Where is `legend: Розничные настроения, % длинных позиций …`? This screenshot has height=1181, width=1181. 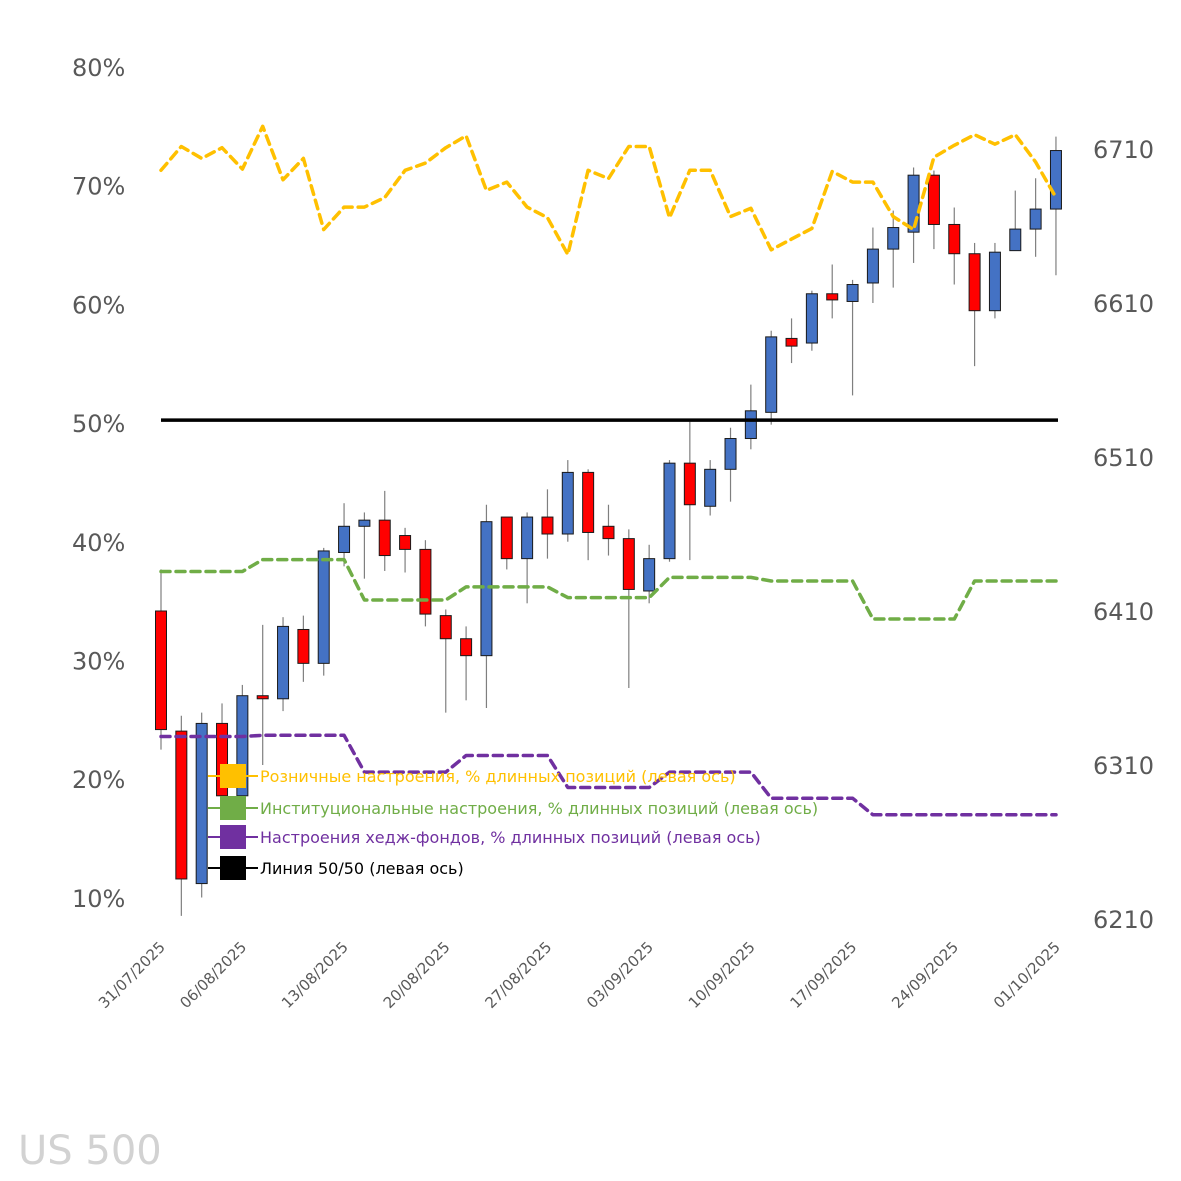 legend: Розничные настроения, % длинных позиций … is located at coordinates (513, 822).